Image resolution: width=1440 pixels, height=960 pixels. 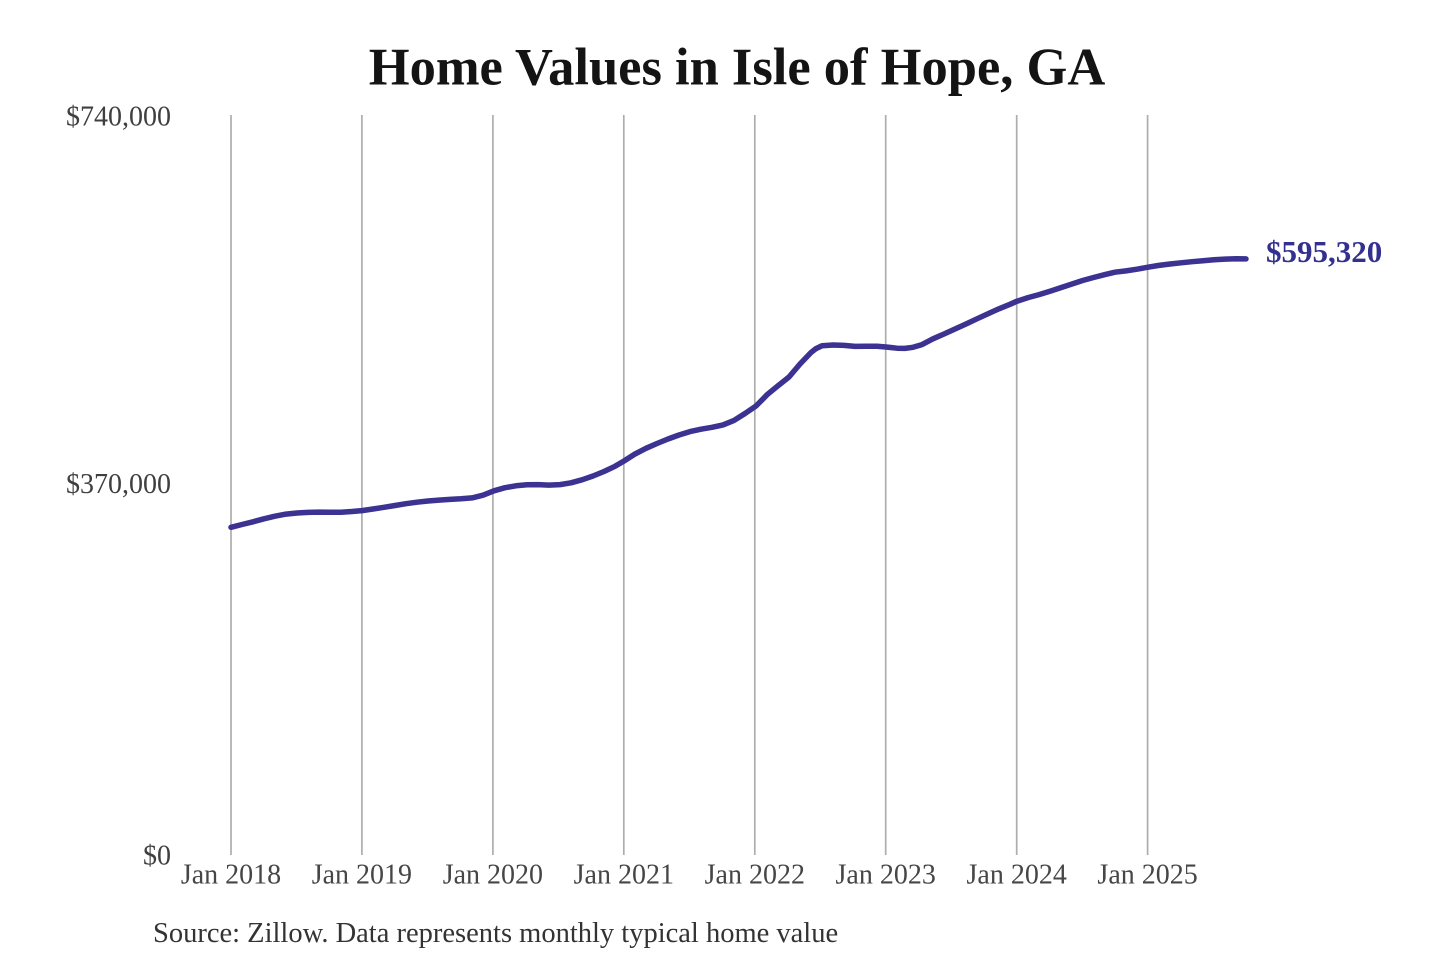 What do you see at coordinates (118, 484) in the screenshot?
I see `svg-text: $370,000` at bounding box center [118, 484].